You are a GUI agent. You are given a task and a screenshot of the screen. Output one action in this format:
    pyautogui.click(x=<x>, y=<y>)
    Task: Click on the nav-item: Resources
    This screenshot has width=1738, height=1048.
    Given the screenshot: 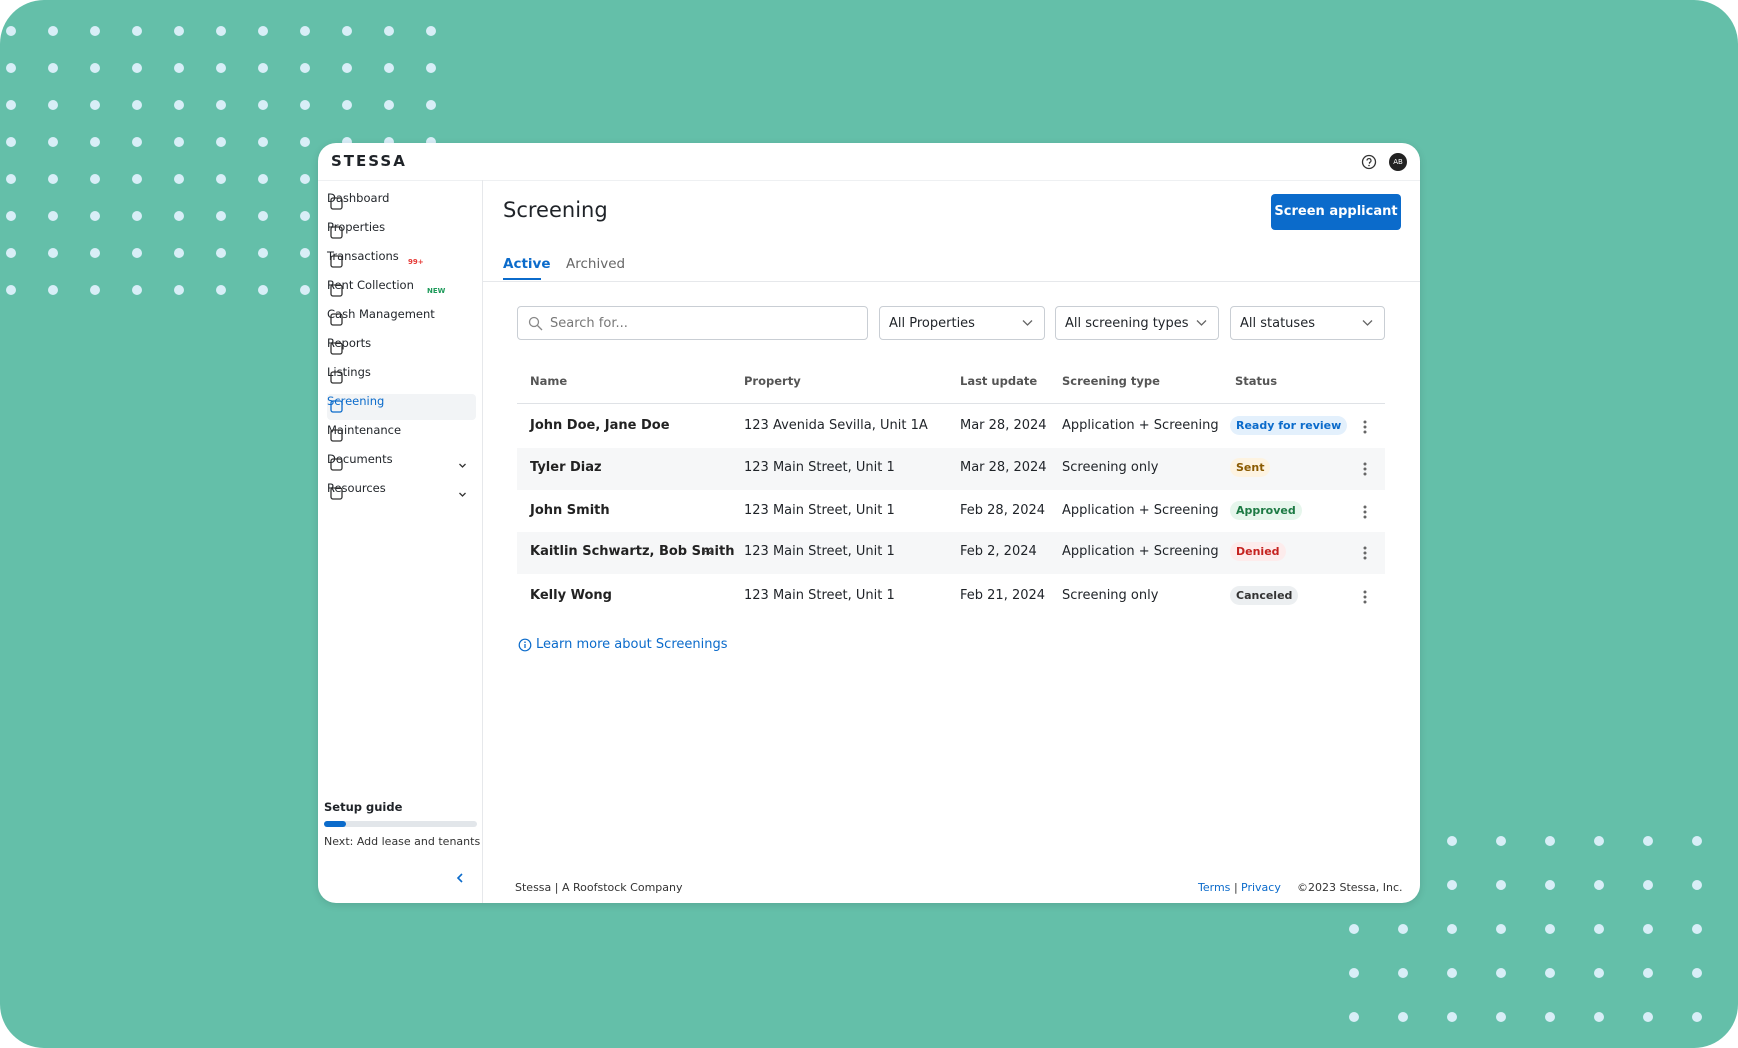 What is the action you would take?
    pyautogui.click(x=401, y=494)
    